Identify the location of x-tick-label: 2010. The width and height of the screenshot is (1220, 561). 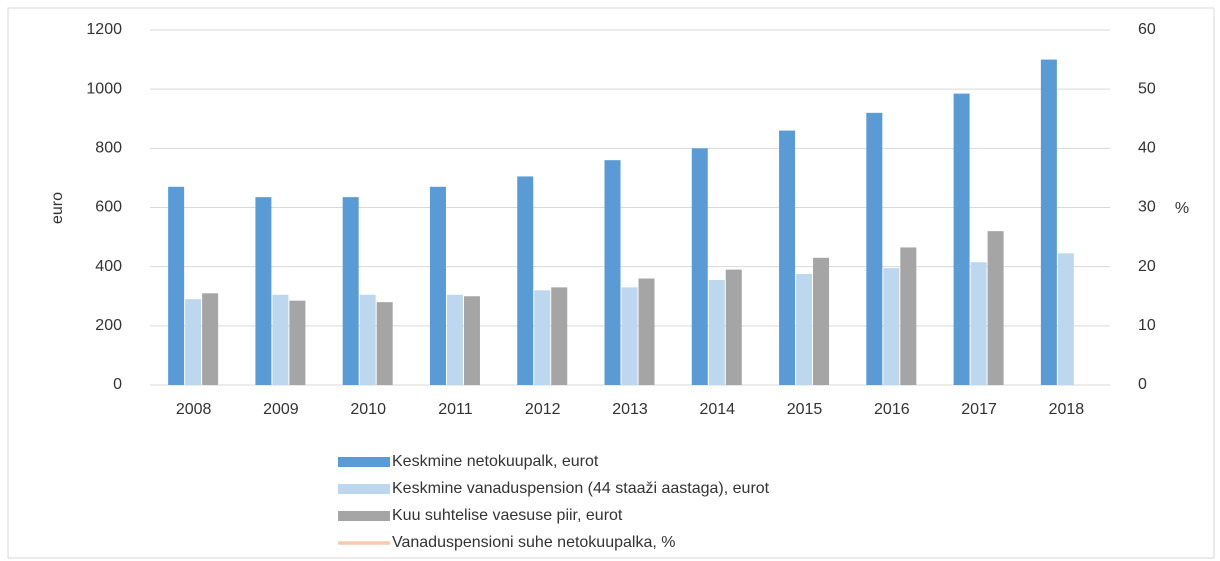
(368, 409).